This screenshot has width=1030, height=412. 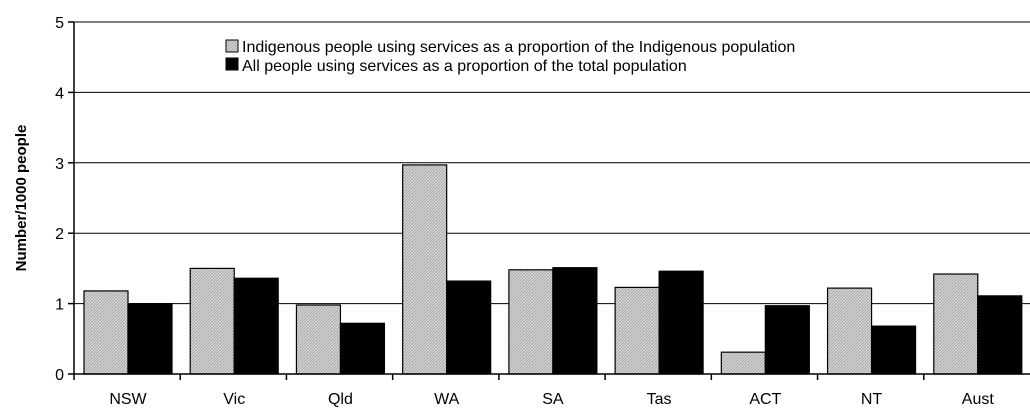 What do you see at coordinates (128, 399) in the screenshot?
I see `x-tick-label: NSW` at bounding box center [128, 399].